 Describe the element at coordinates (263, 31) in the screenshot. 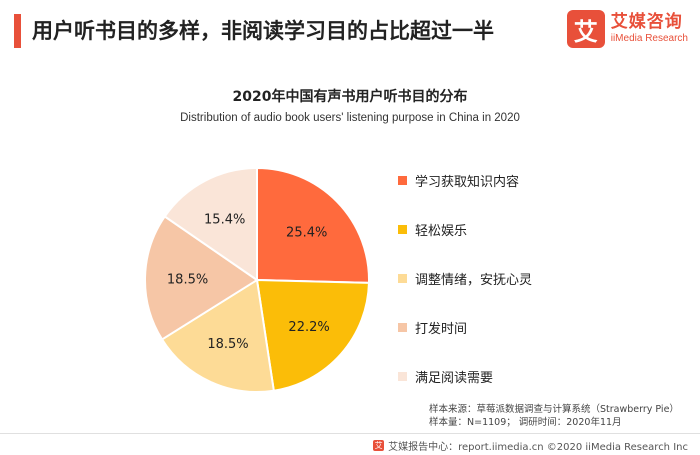

I see `page-title: 用户听书目的多样，非阅读学习目的占比超过一半` at that location.